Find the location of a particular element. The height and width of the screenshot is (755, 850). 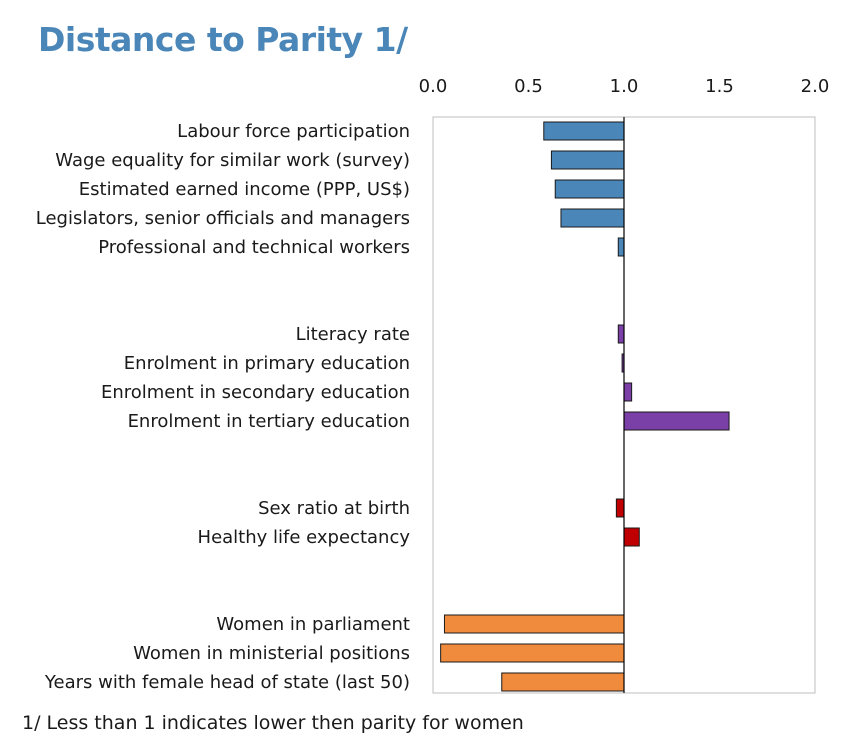

category-label: Professional and technical workers is located at coordinates (254, 247).